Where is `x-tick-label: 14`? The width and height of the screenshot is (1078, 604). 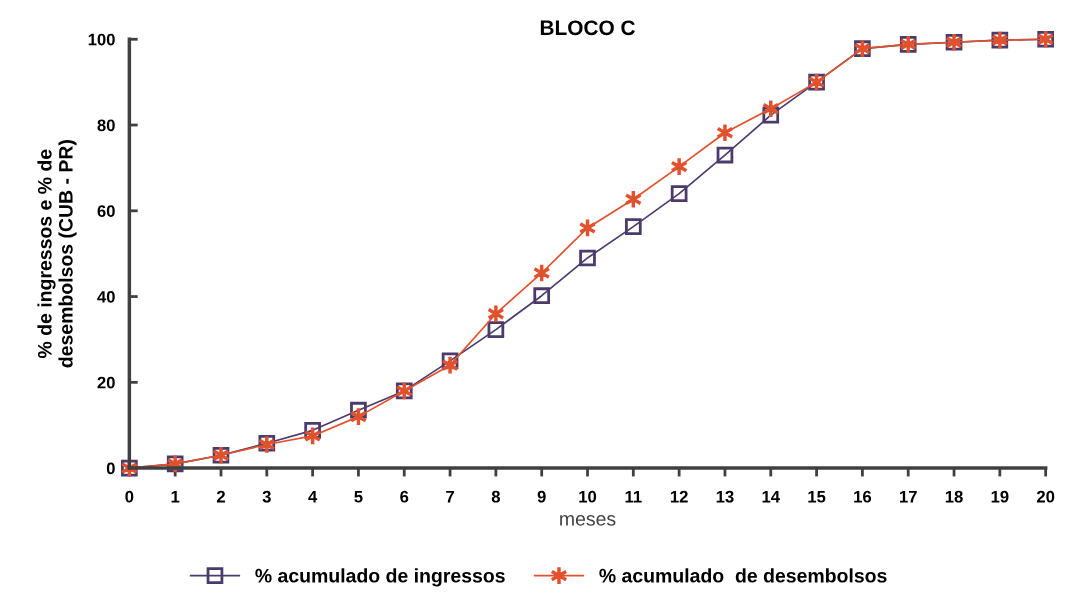
x-tick-label: 14 is located at coordinates (771, 496).